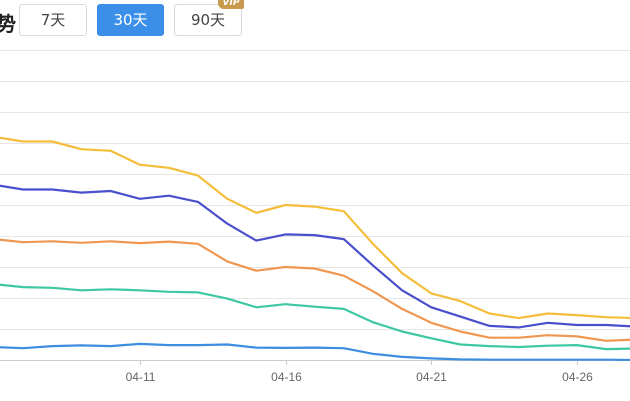 This screenshot has height=401, width=630. I want to click on range-90-days-button: 90天, so click(208, 20).